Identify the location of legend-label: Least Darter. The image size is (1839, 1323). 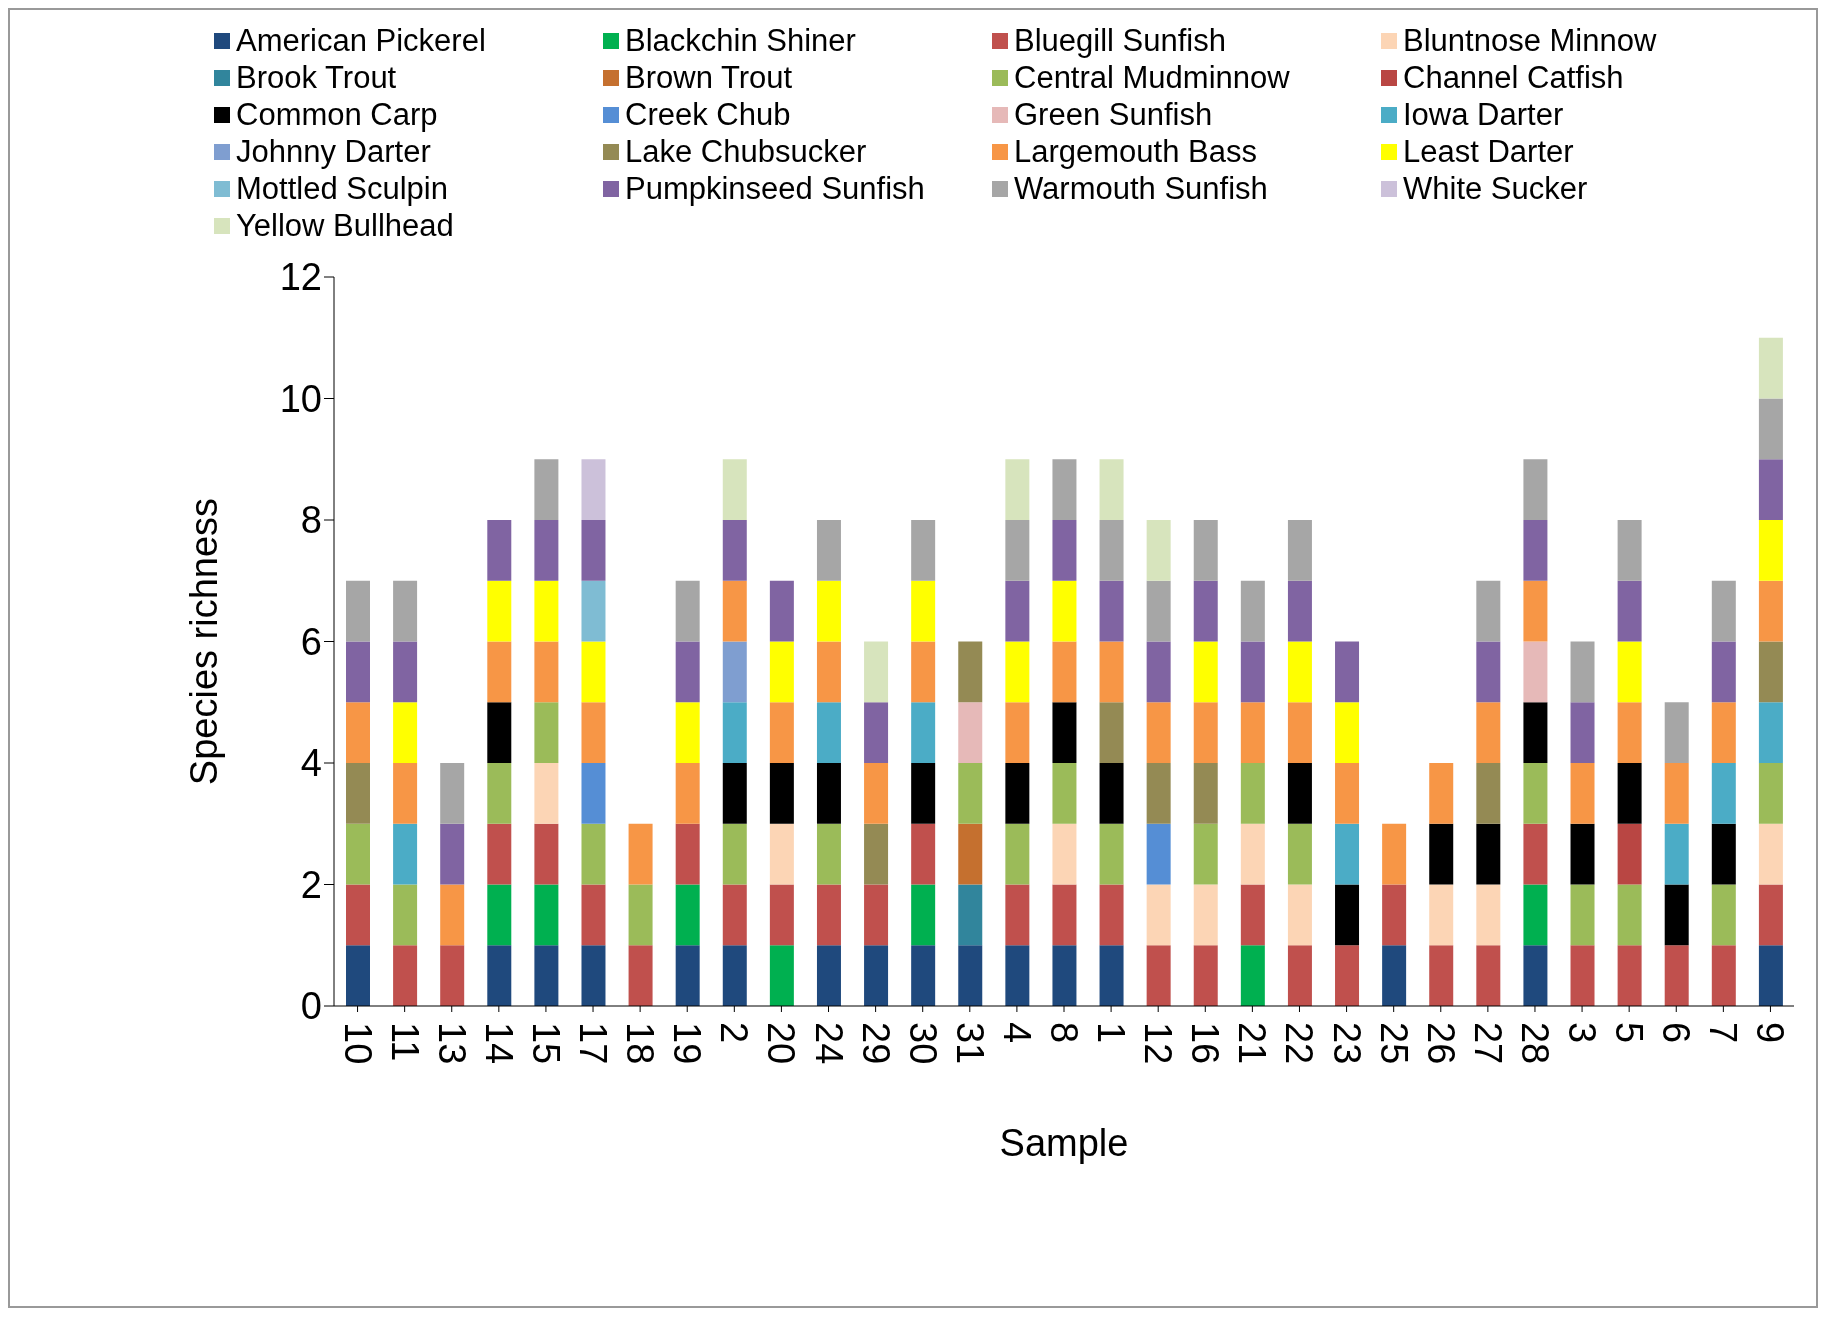
(1488, 151).